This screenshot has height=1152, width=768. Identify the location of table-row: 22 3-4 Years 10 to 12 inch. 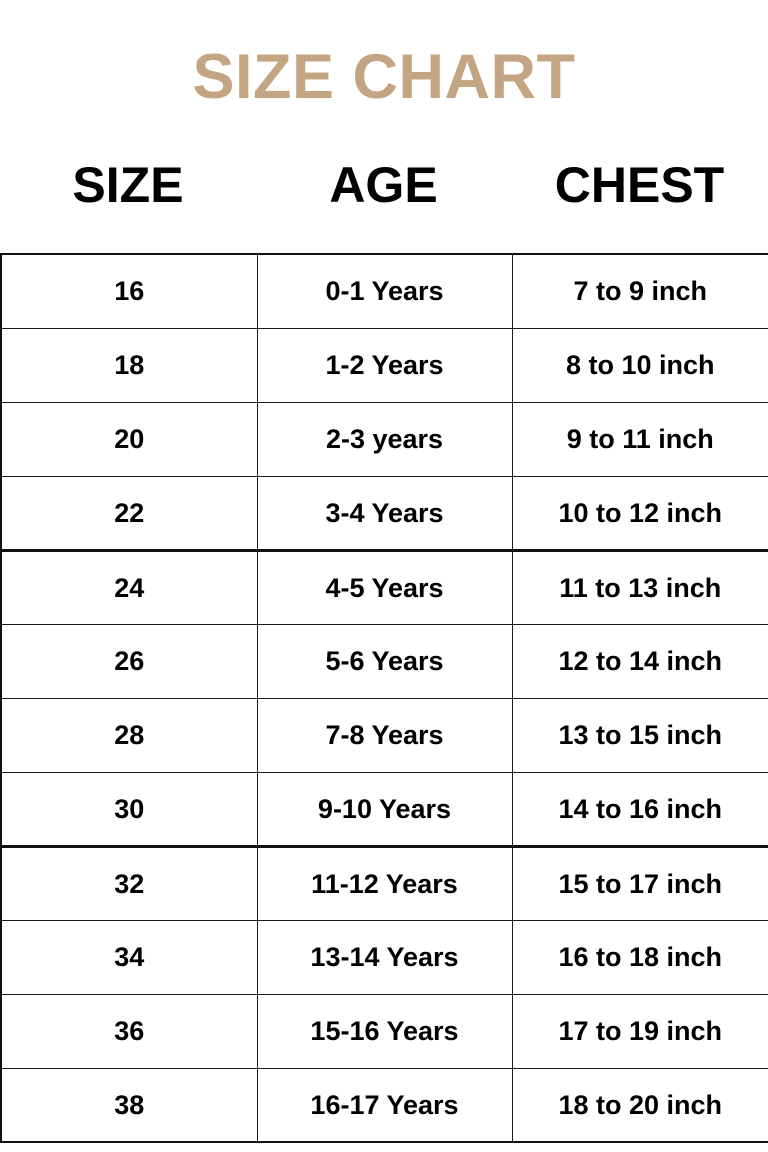
(384, 513).